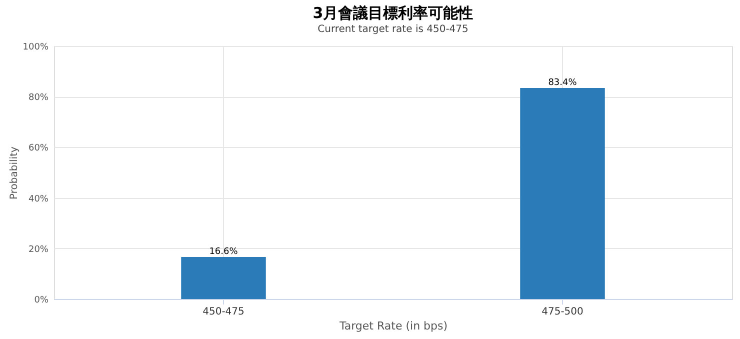 The width and height of the screenshot is (740, 339). What do you see at coordinates (223, 312) in the screenshot?
I see `x-tick-label: 450-475` at bounding box center [223, 312].